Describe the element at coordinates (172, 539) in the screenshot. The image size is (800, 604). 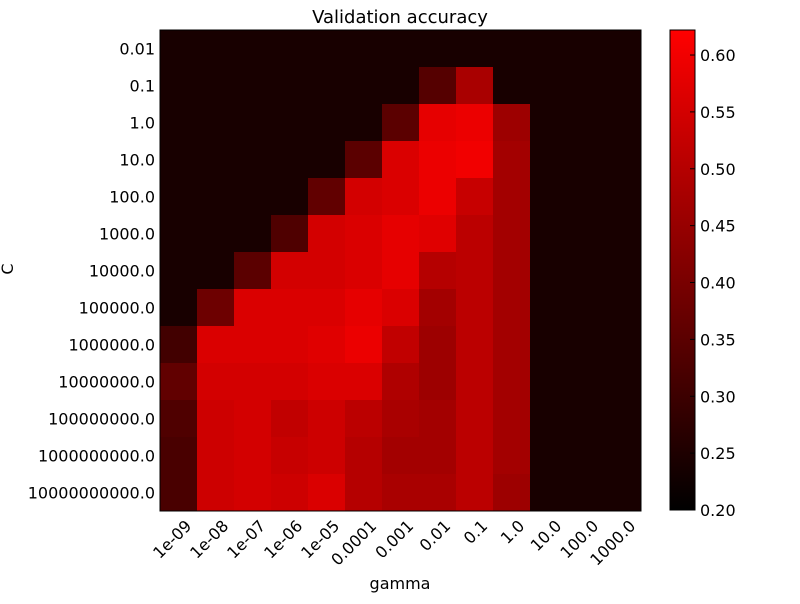
I see `x-tick-label: 1e-09` at that location.